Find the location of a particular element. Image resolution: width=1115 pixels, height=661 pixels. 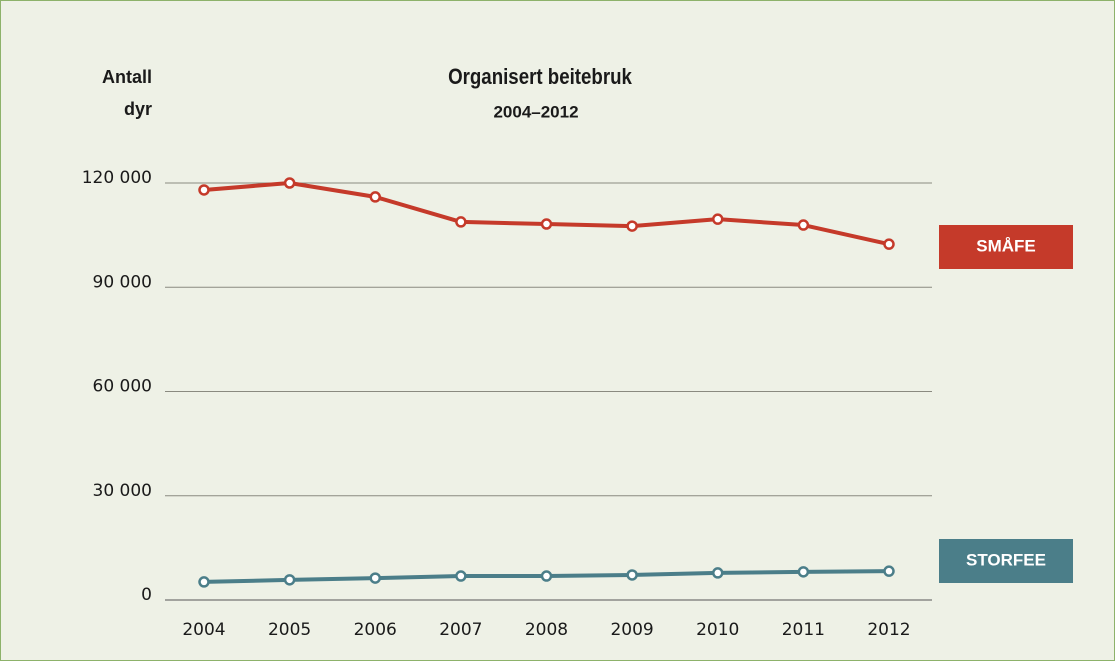

chart-subtitle: 2004–2012 is located at coordinates (535, 111).